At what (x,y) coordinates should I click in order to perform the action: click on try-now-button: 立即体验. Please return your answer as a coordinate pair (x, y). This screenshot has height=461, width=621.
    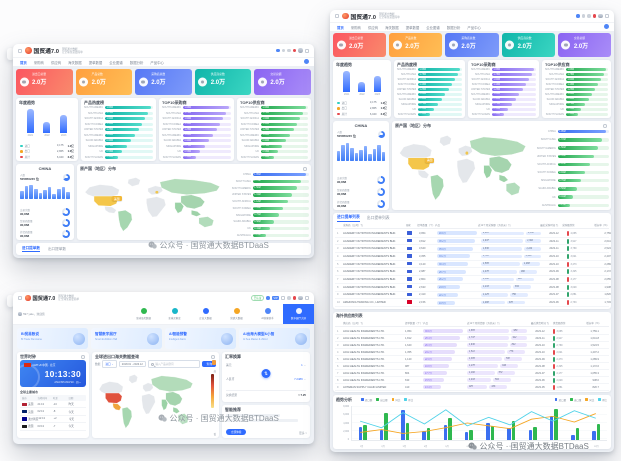
    Looking at the image, I should click on (236, 432).